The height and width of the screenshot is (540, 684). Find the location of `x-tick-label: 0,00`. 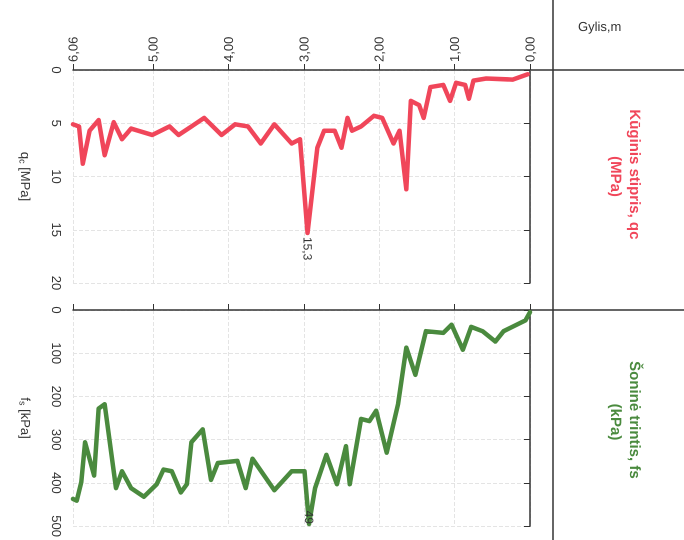

x-tick-label: 0,00 is located at coordinates (530, 49).